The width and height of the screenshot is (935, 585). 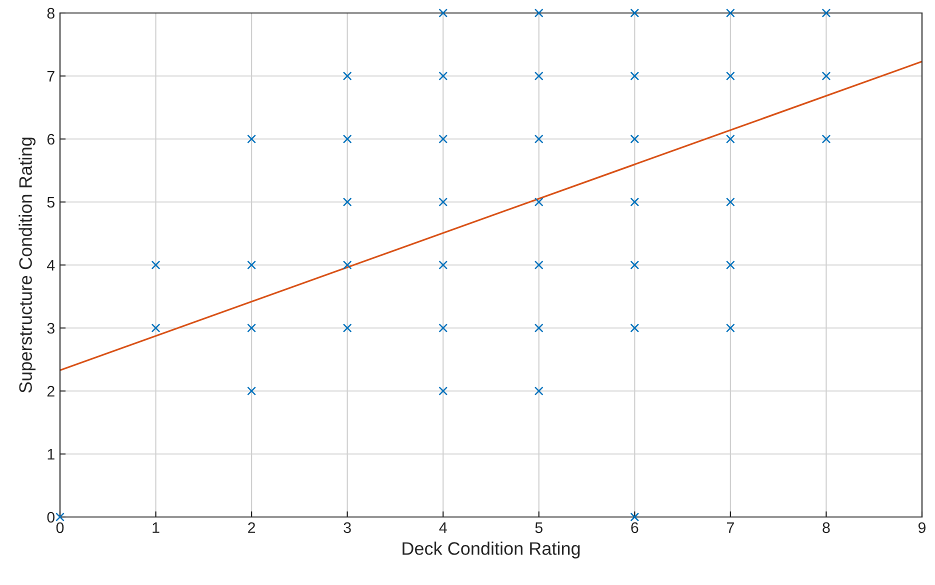 I want to click on y-tick-label: 1, so click(x=51, y=454).